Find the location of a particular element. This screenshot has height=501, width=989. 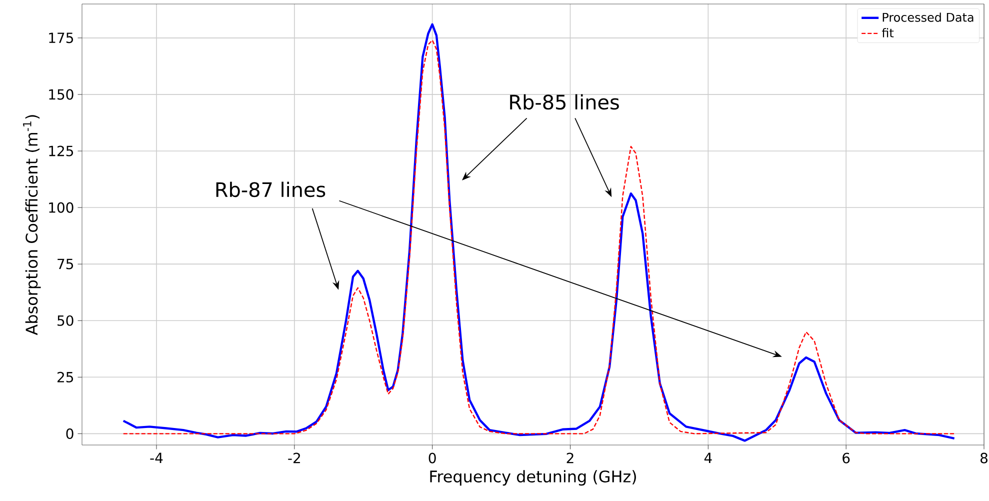

annotation: Rb-85 lines is located at coordinates (564, 102).